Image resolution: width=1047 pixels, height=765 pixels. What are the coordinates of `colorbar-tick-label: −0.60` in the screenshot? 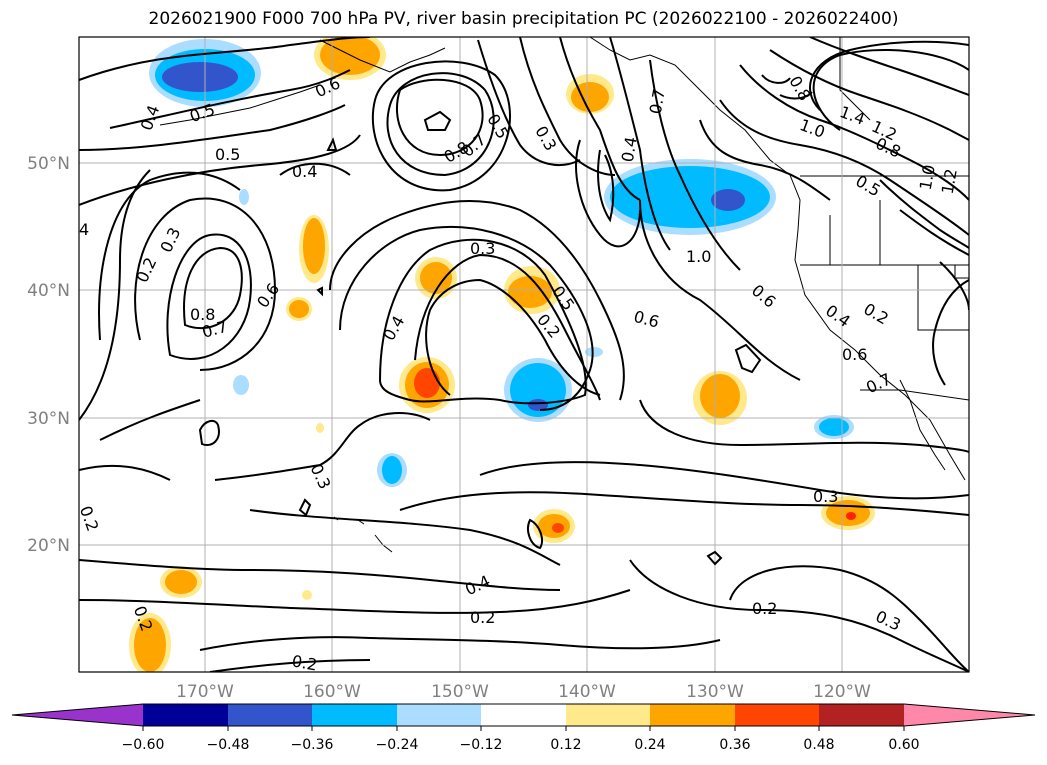 It's located at (143, 745).